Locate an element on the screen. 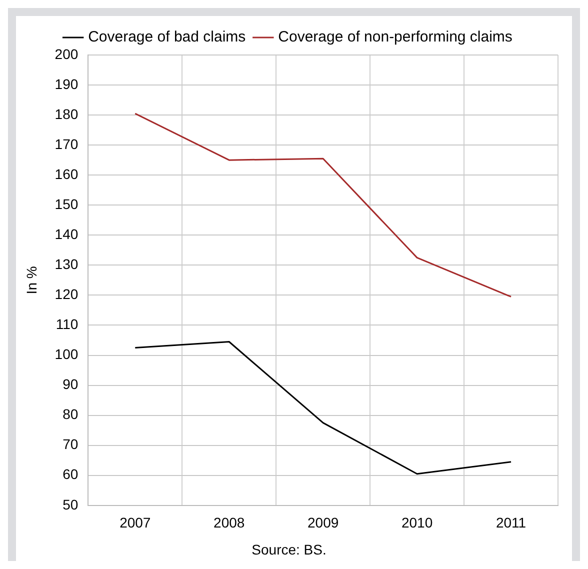 The width and height of the screenshot is (588, 569). x-tick-label: 2011 is located at coordinates (511, 522).